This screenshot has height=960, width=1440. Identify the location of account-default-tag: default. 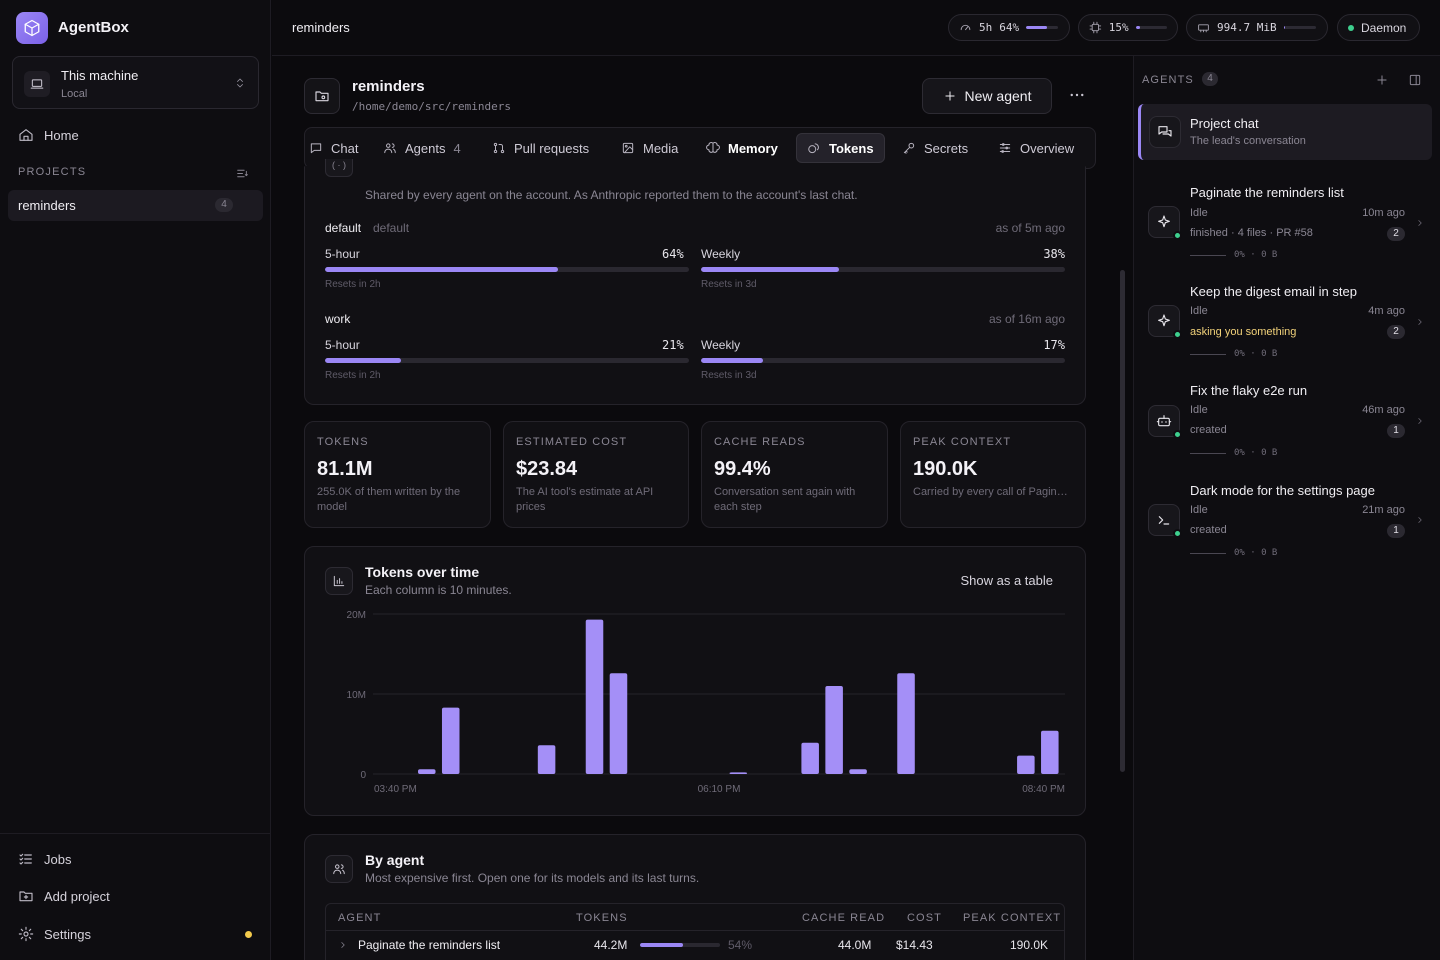
(391, 228).